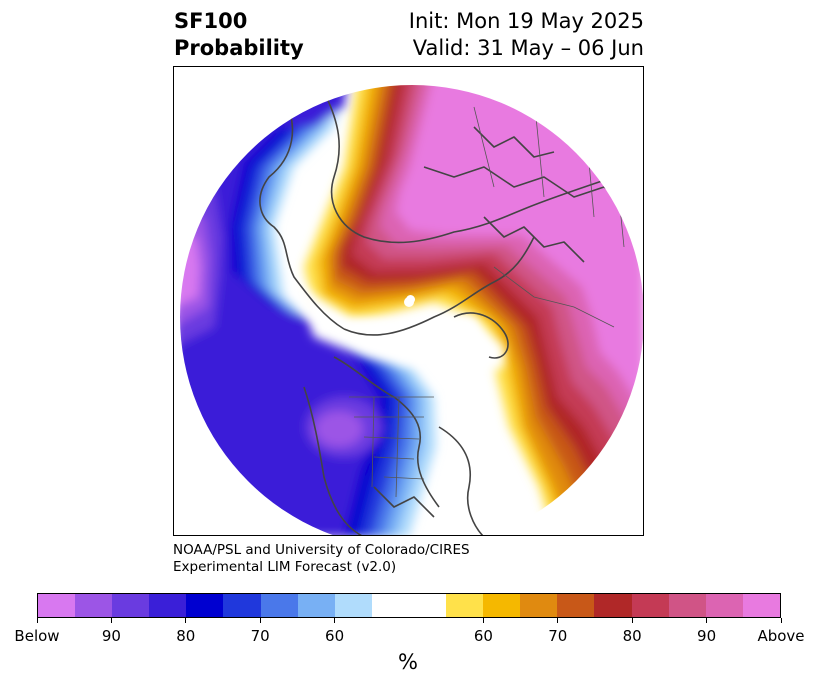  I want to click on title-line-2: Probability, so click(239, 48).